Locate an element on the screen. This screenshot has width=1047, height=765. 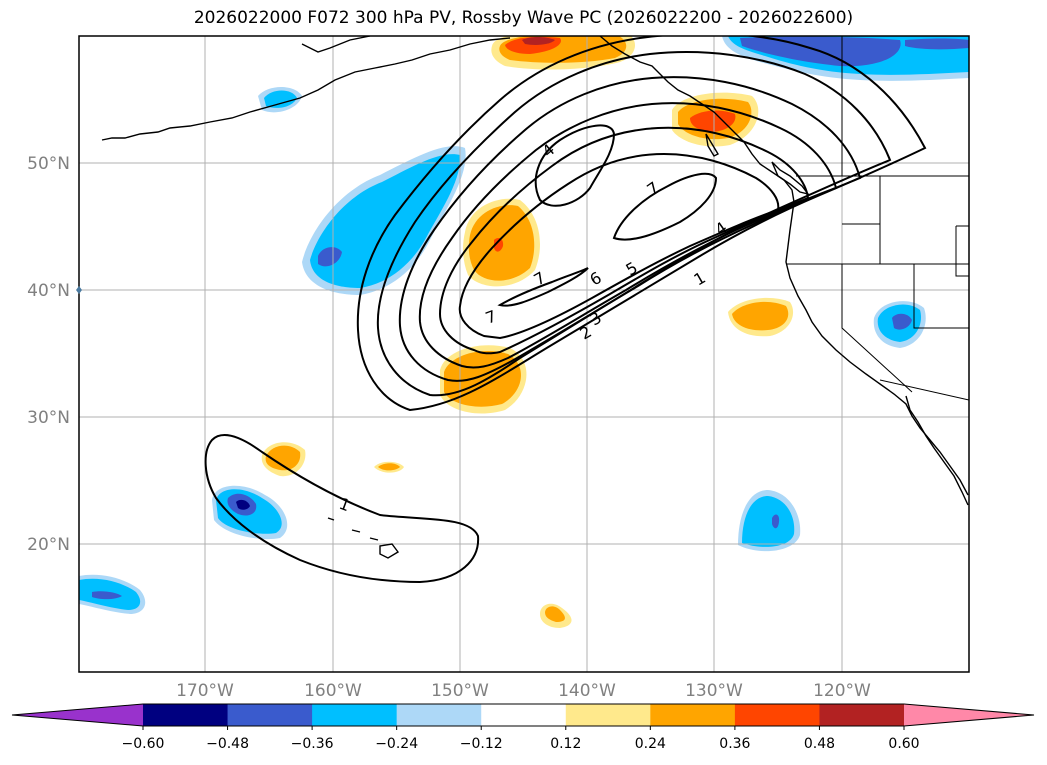
lat-label-40n: 40°N is located at coordinates (48, 291).